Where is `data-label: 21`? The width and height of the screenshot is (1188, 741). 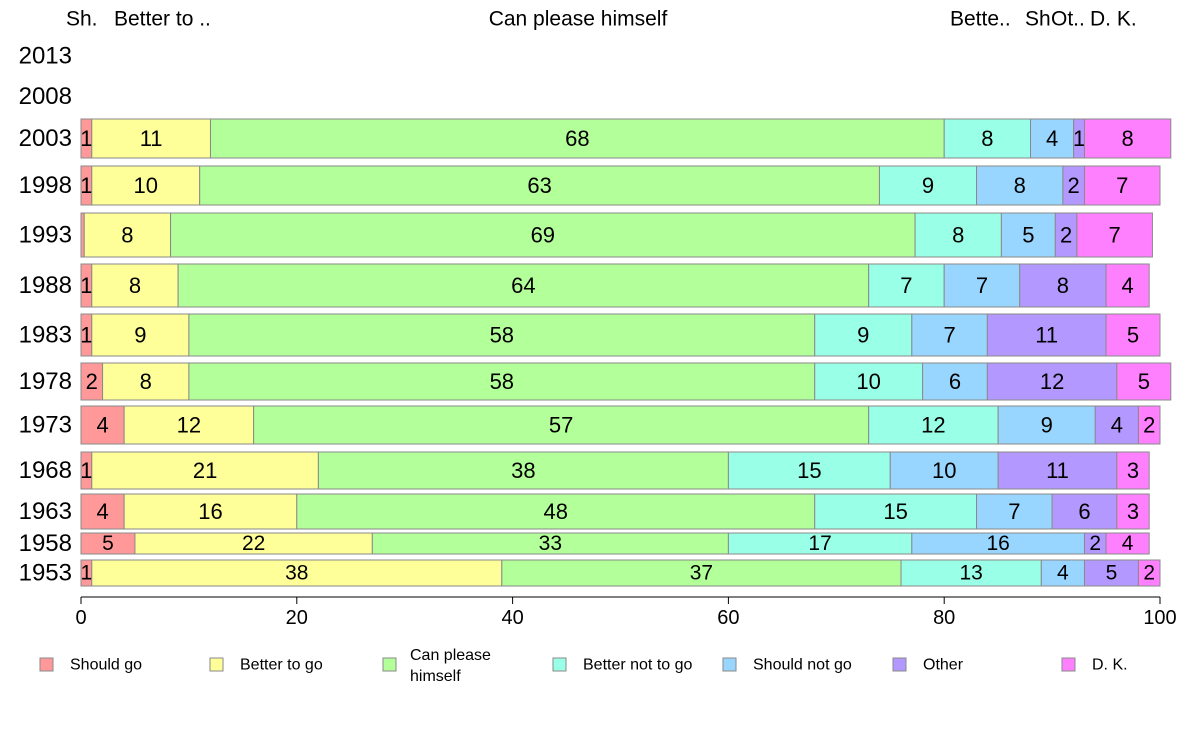 data-label: 21 is located at coordinates (205, 470).